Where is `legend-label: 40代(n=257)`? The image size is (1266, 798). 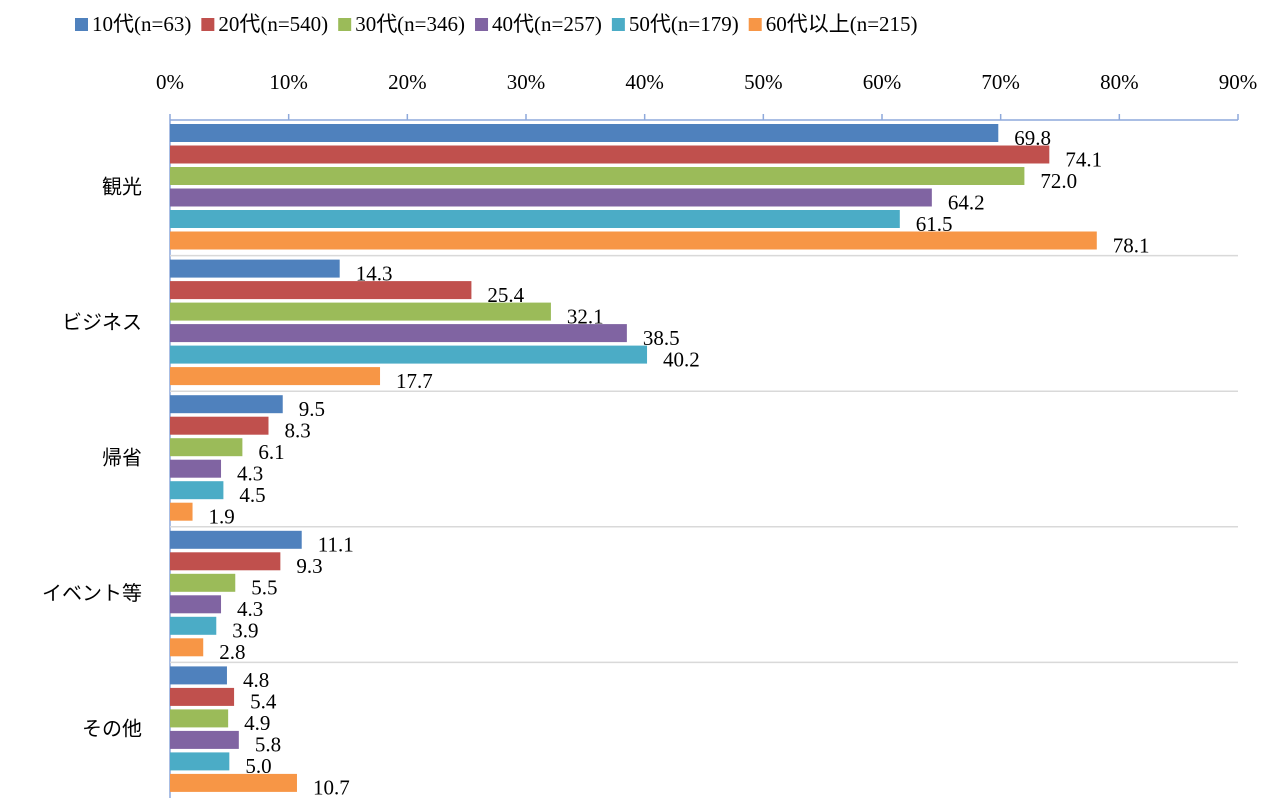
legend-label: 40代(n=257) is located at coordinates (547, 24).